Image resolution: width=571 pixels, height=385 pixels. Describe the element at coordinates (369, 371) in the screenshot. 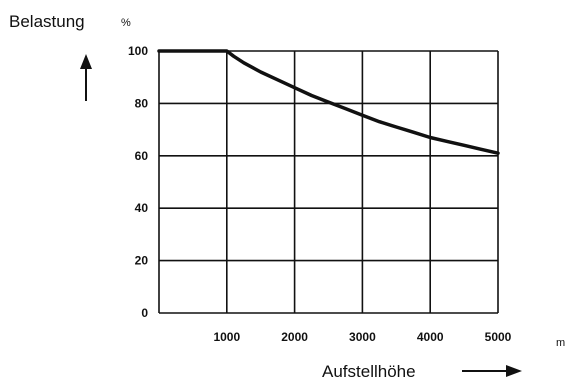

I see `x-axis-label: Aufstellhöhe` at that location.